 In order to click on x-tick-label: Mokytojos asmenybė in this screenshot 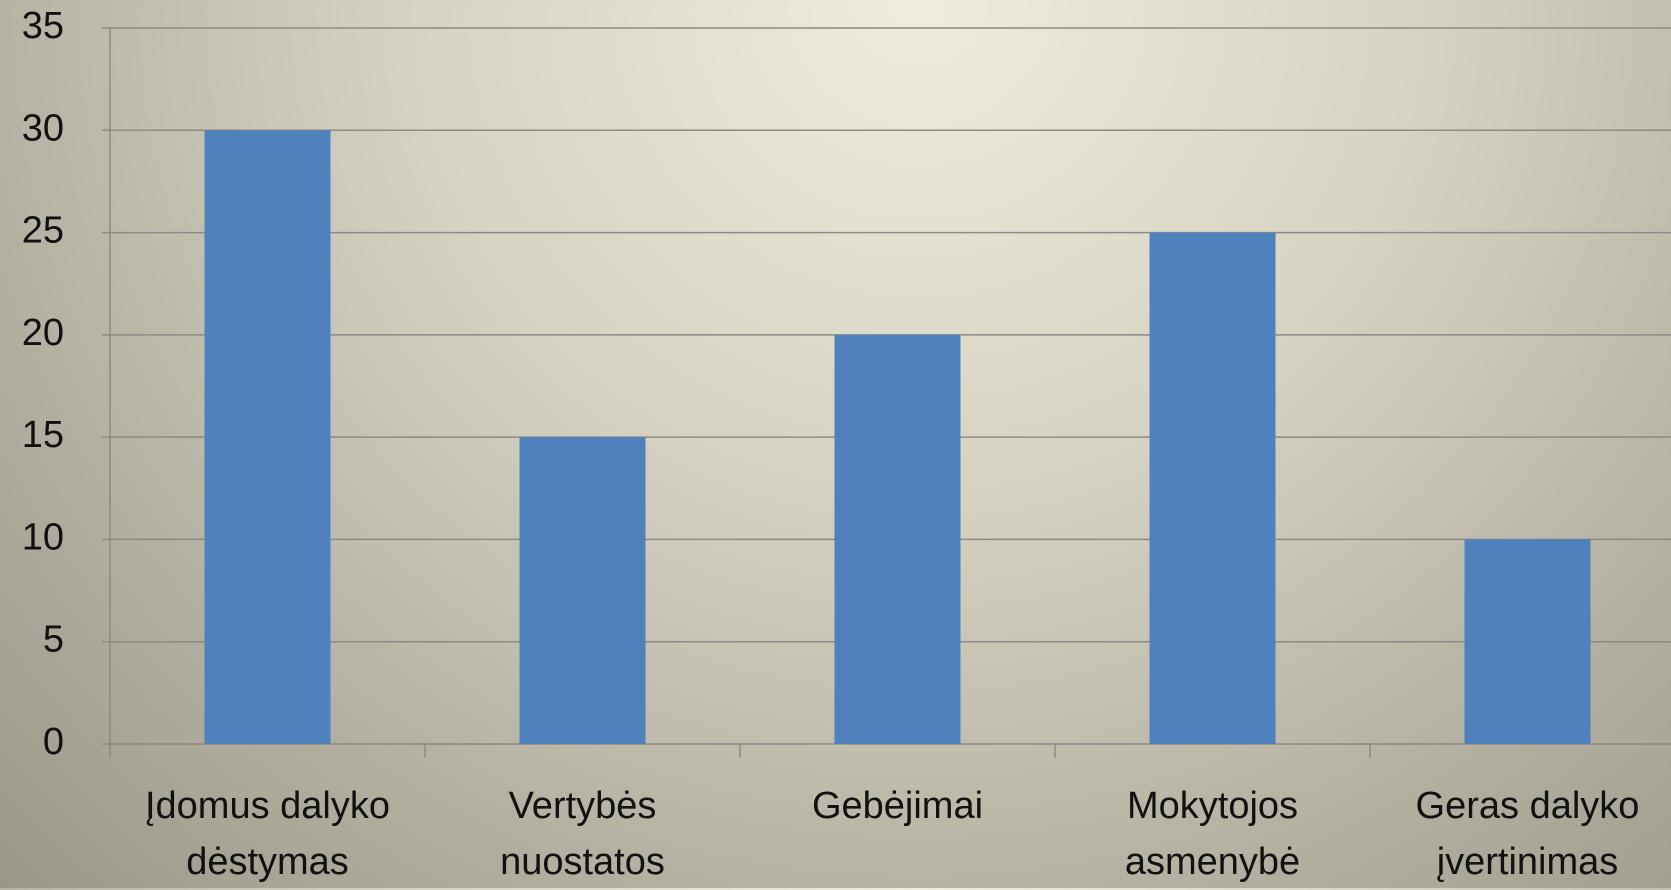, I will do `click(1212, 834)`.